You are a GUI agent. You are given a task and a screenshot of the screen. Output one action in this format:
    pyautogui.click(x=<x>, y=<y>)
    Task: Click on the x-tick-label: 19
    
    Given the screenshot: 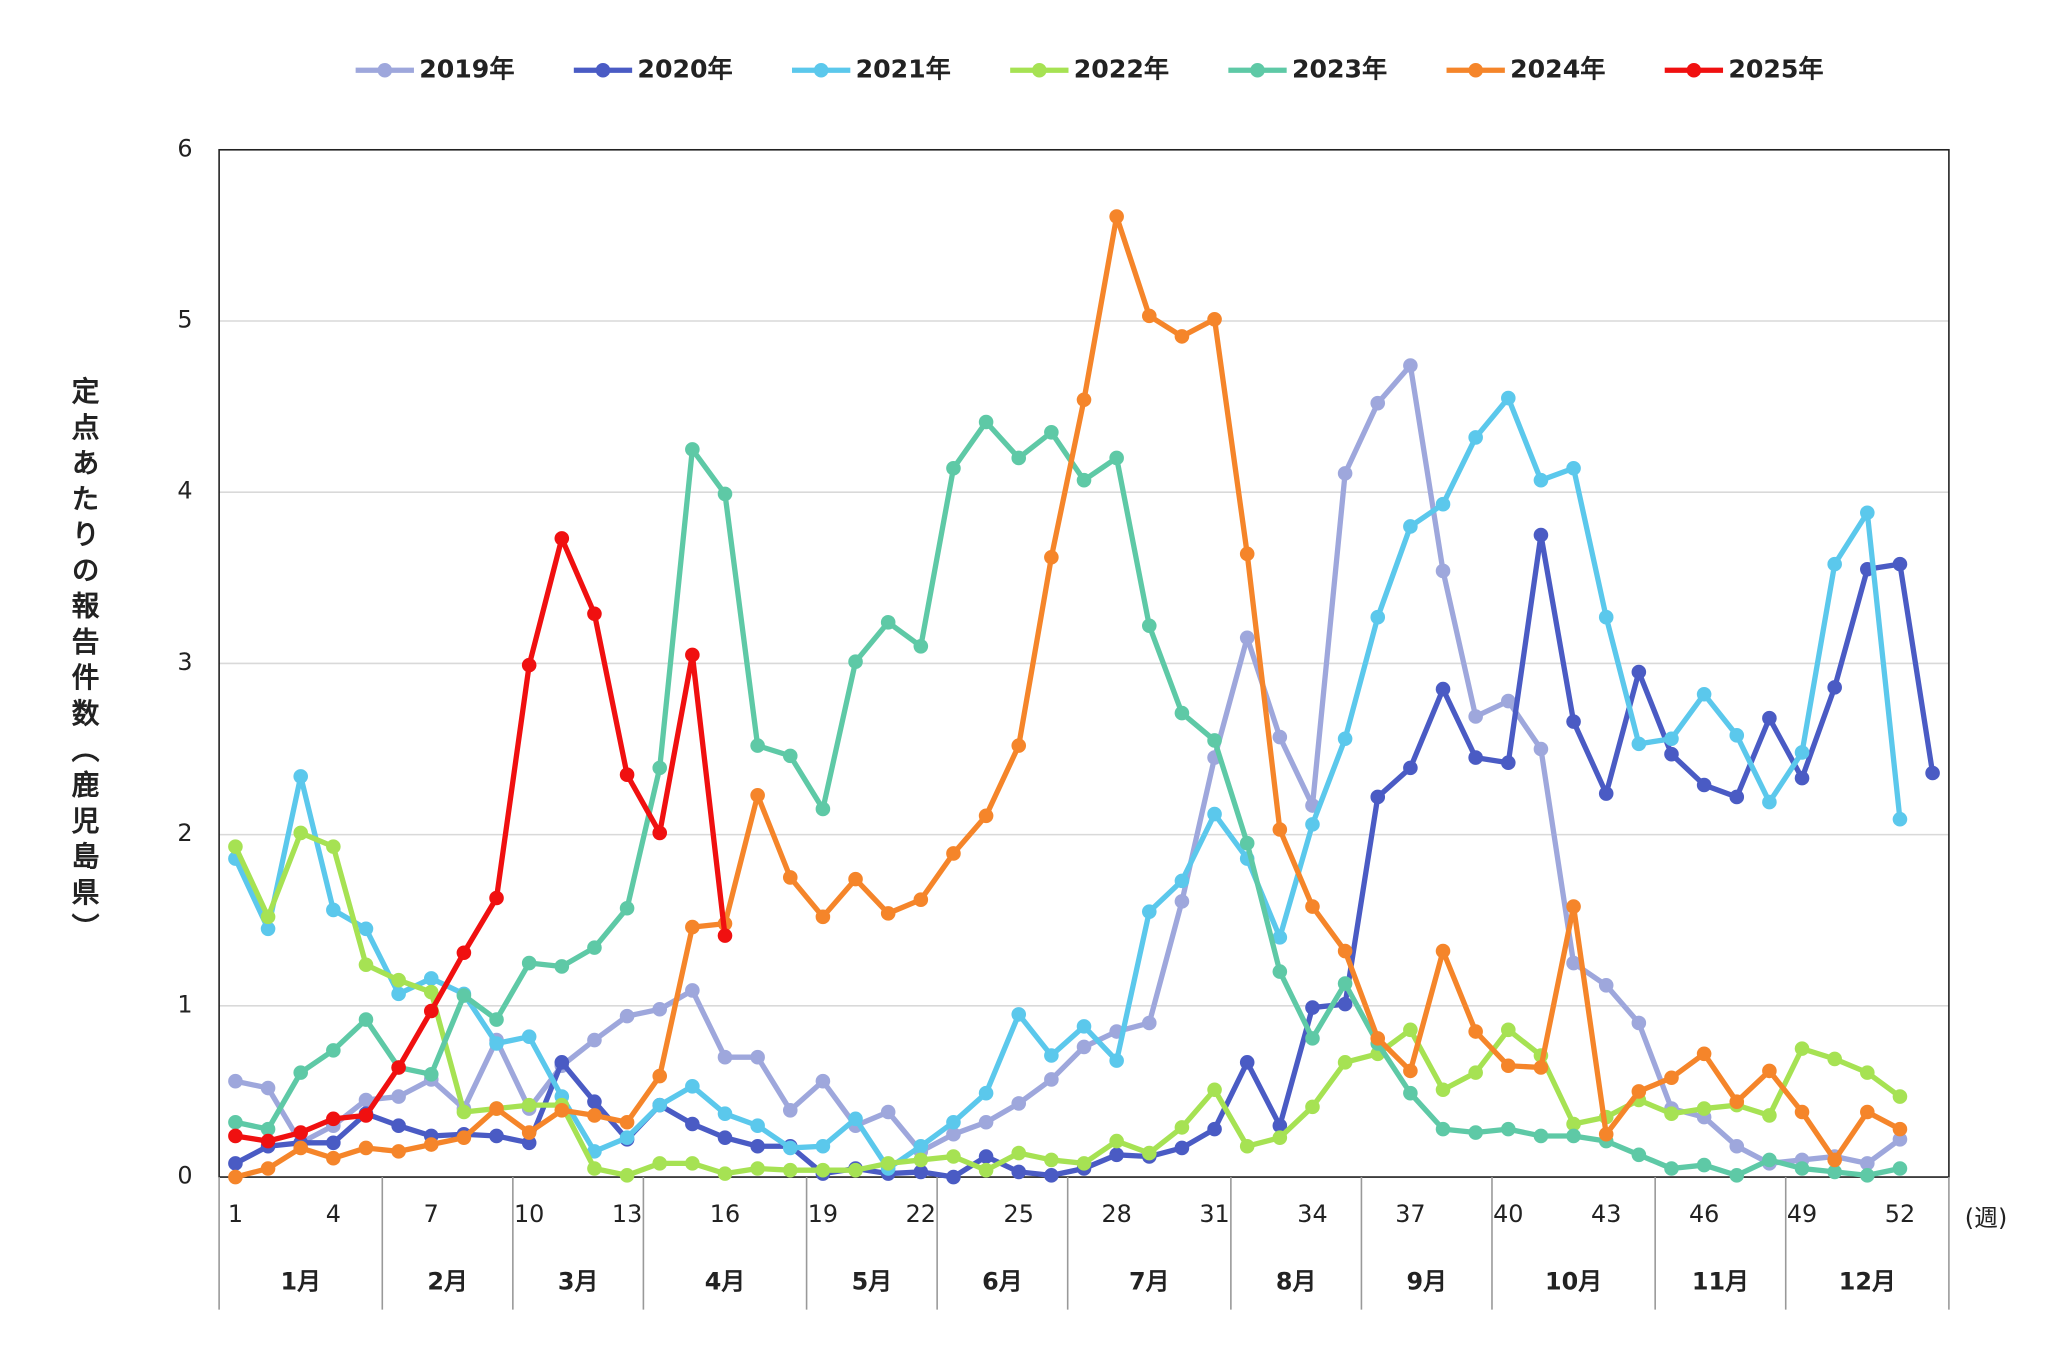 What is the action you would take?
    pyautogui.click(x=823, y=1214)
    